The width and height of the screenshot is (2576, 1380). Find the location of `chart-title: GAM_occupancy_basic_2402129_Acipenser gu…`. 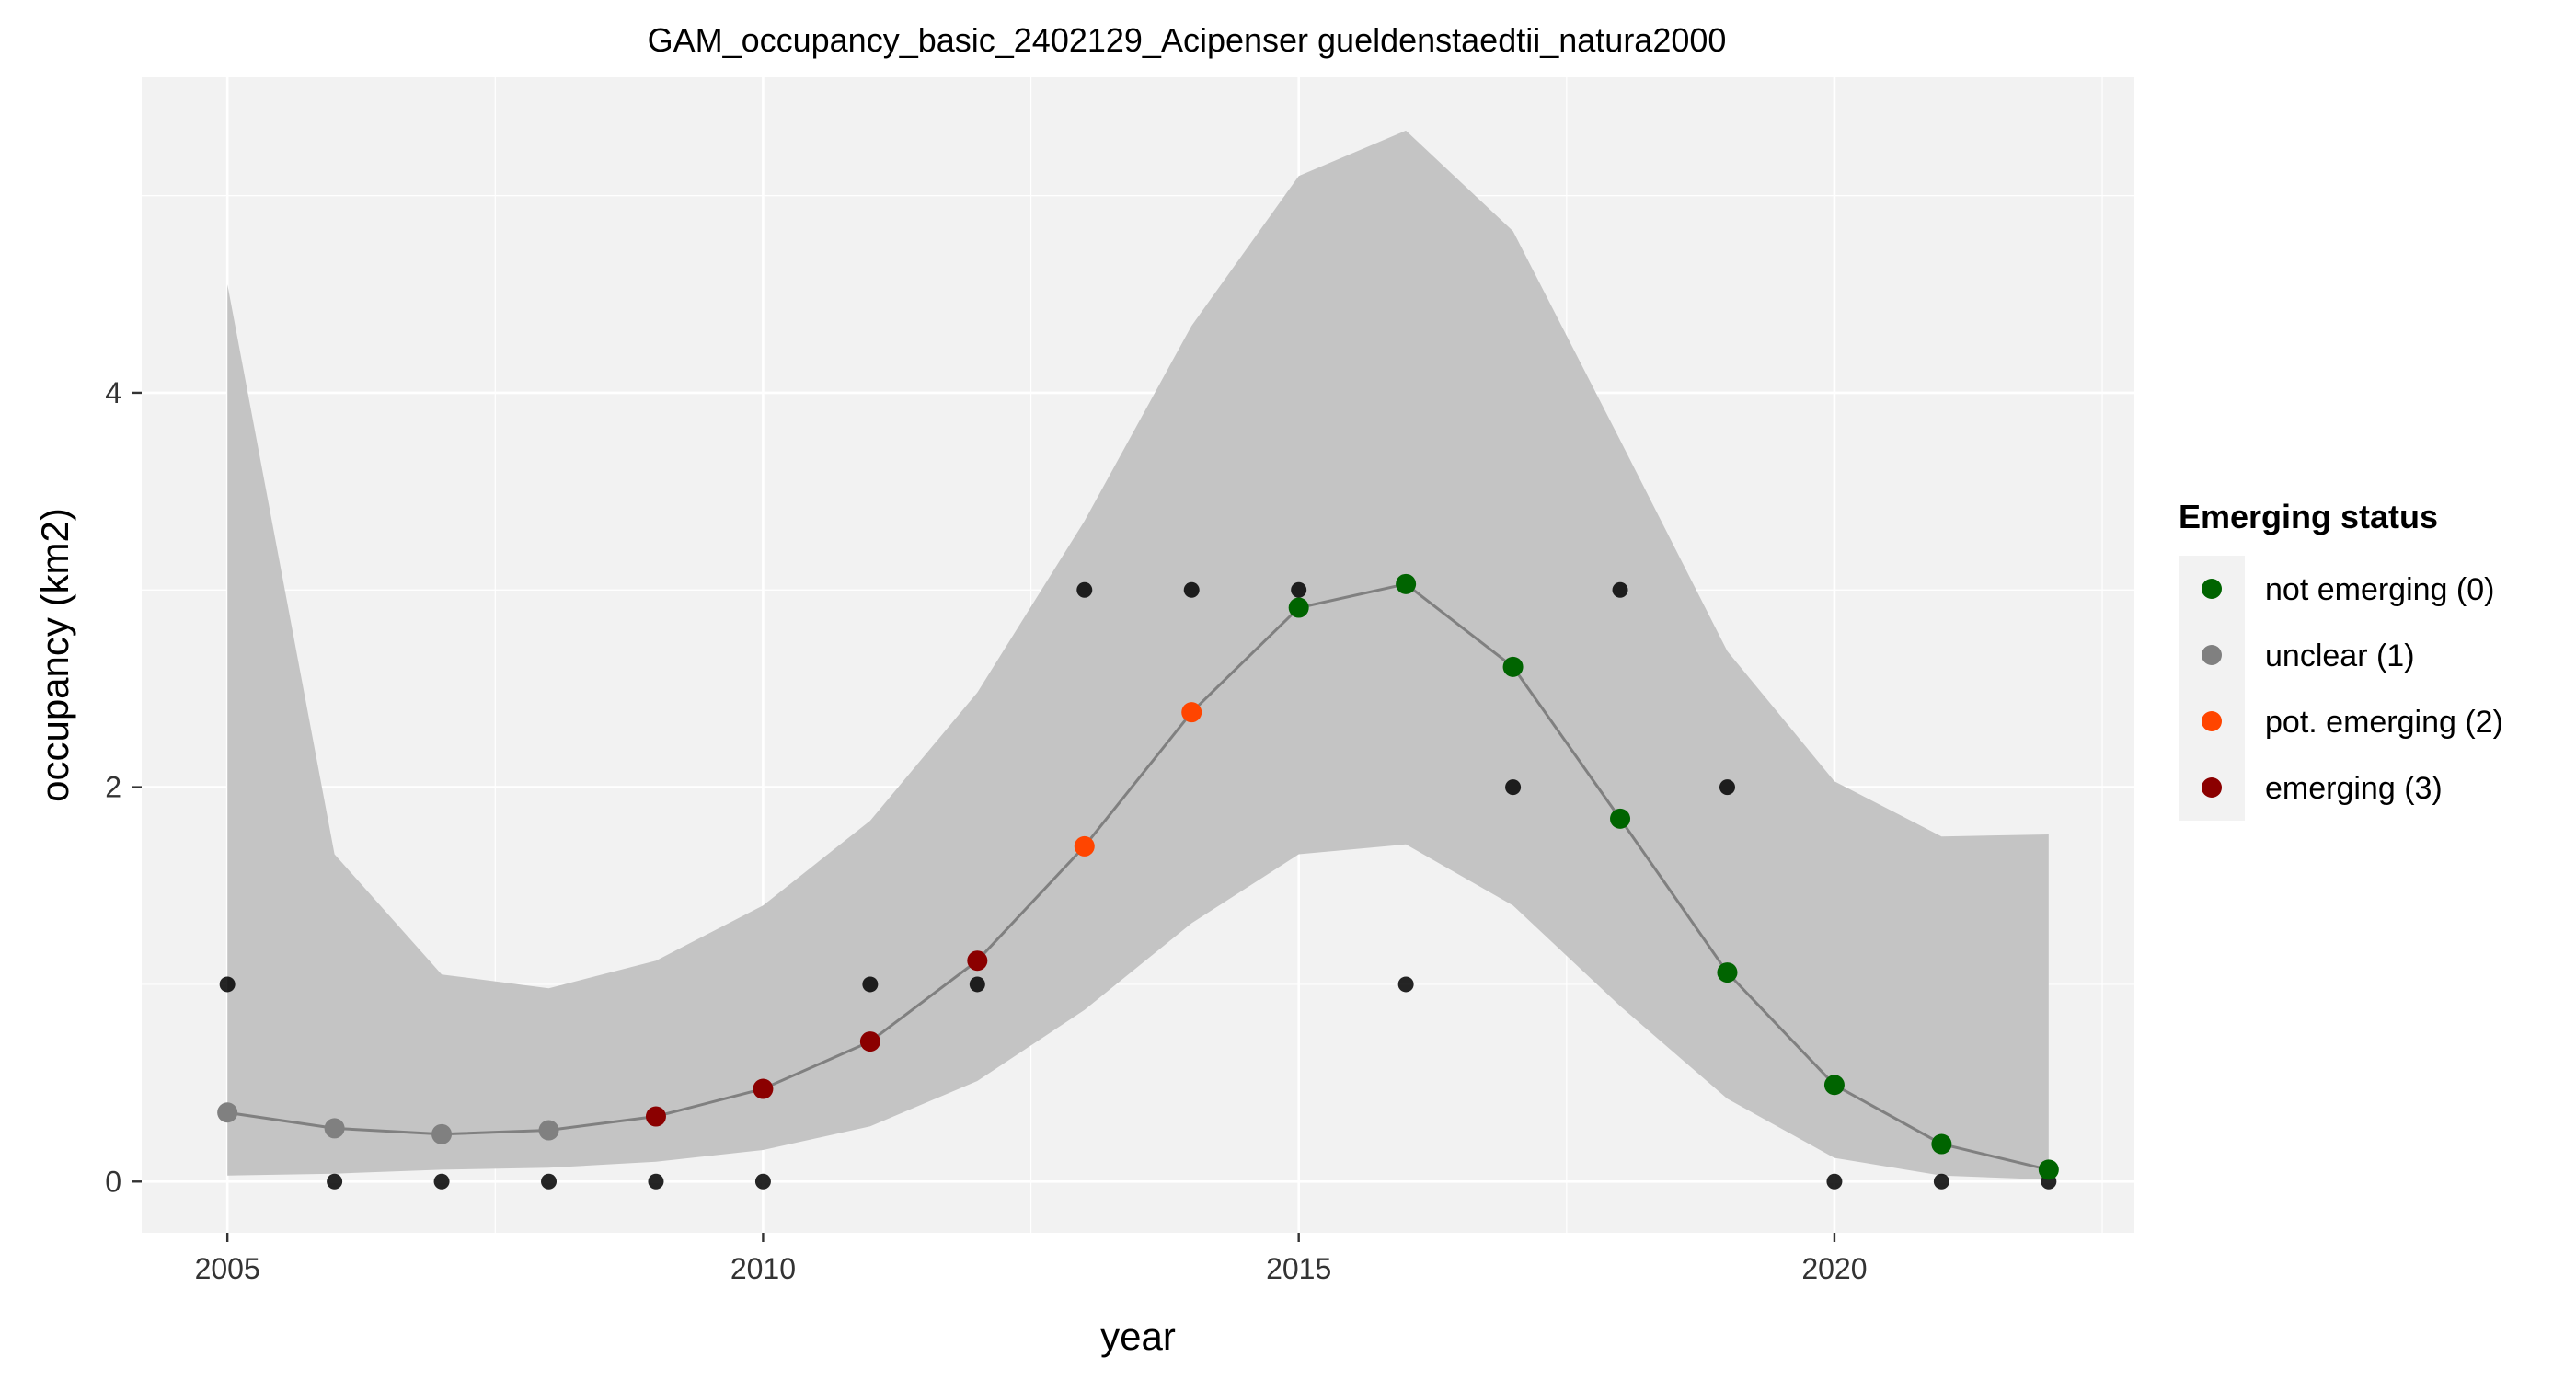

chart-title: GAM_occupancy_basic_2402129_Acipenser gu… is located at coordinates (1187, 40).